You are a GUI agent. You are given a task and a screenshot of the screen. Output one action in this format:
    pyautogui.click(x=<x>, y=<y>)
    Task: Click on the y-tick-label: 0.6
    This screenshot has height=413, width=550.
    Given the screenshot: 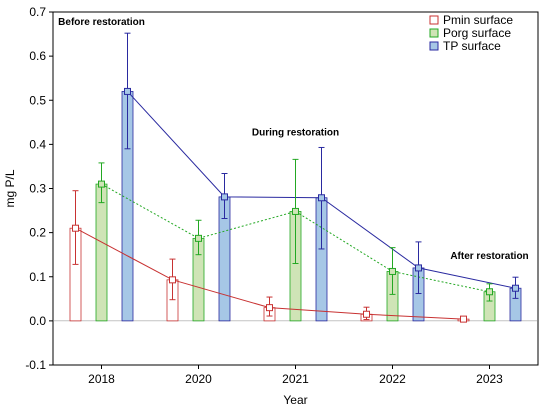 What is the action you would take?
    pyautogui.click(x=37, y=56)
    